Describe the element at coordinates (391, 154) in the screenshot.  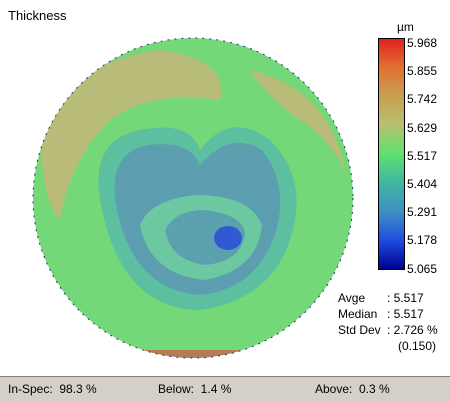
I see `colorbar` at that location.